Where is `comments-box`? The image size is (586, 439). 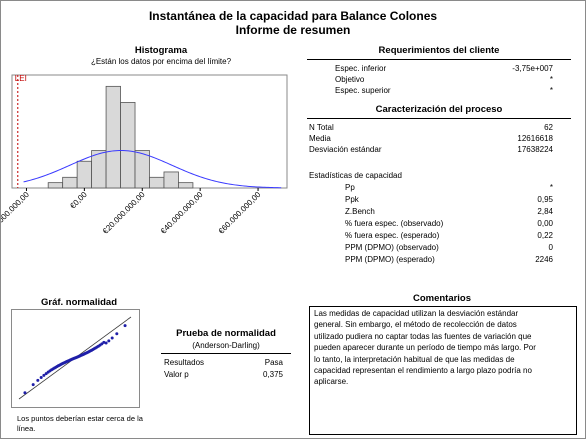 comments-box is located at coordinates (443, 370).